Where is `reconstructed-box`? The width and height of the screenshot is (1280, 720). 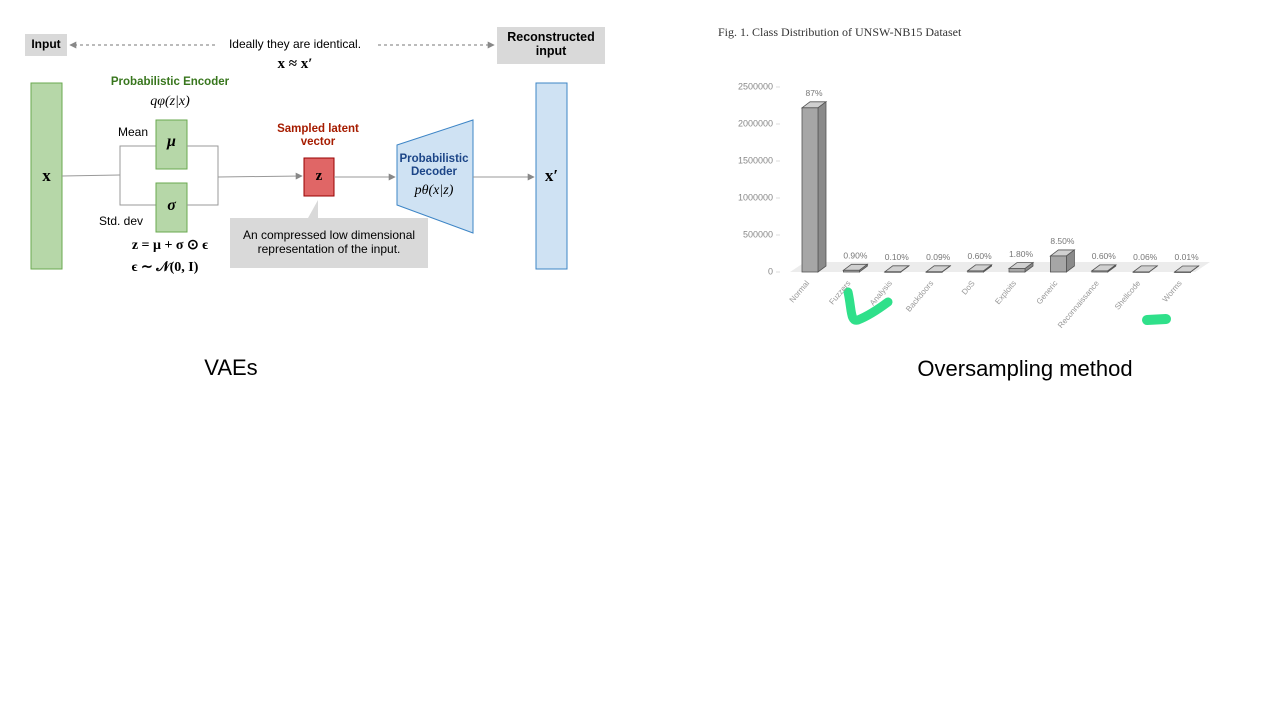
reconstructed-box is located at coordinates (551, 45).